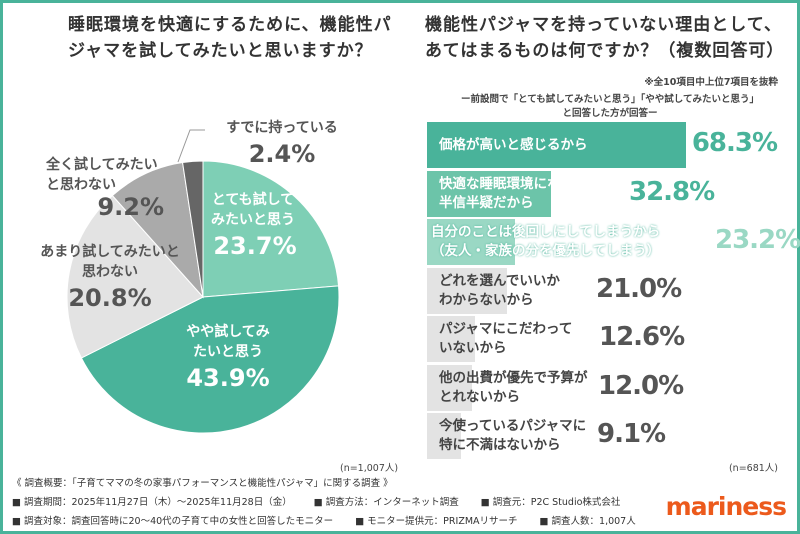 This screenshot has width=800, height=534. I want to click on bar-label: 他の出費が優先で予算が とれないから, so click(513, 387).